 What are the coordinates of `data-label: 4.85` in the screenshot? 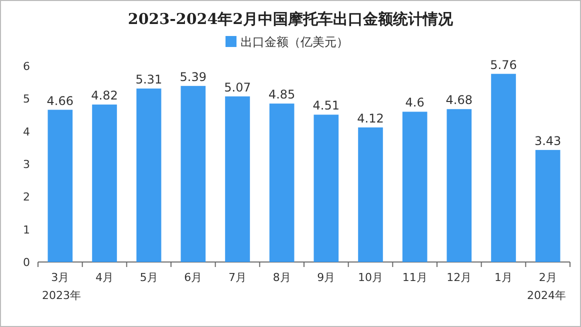 It's located at (282, 95).